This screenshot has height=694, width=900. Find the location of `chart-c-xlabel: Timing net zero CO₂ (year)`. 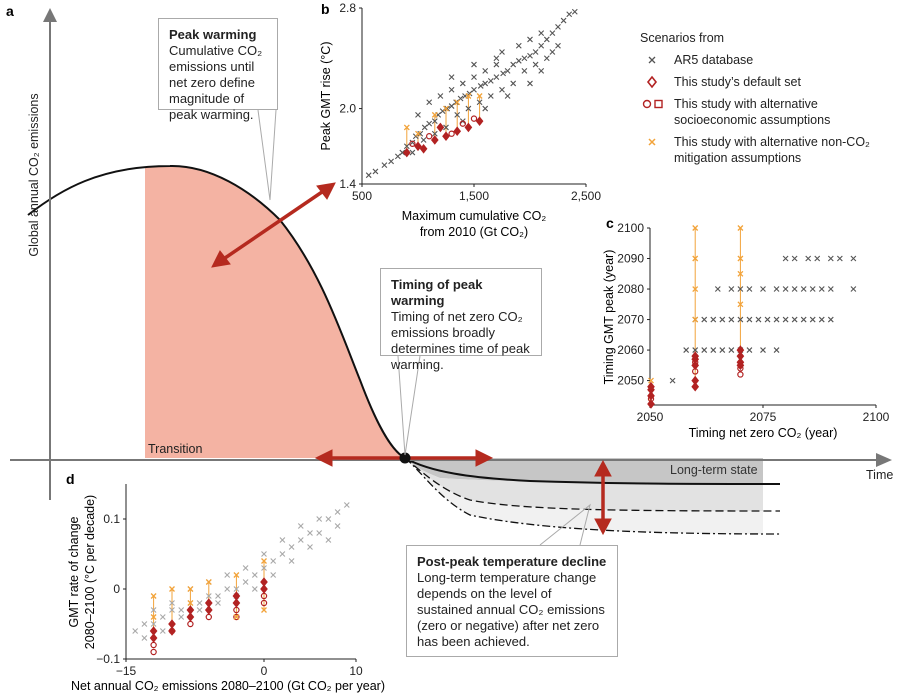

chart-c-xlabel: Timing net zero CO₂ (year) is located at coordinates (763, 433).